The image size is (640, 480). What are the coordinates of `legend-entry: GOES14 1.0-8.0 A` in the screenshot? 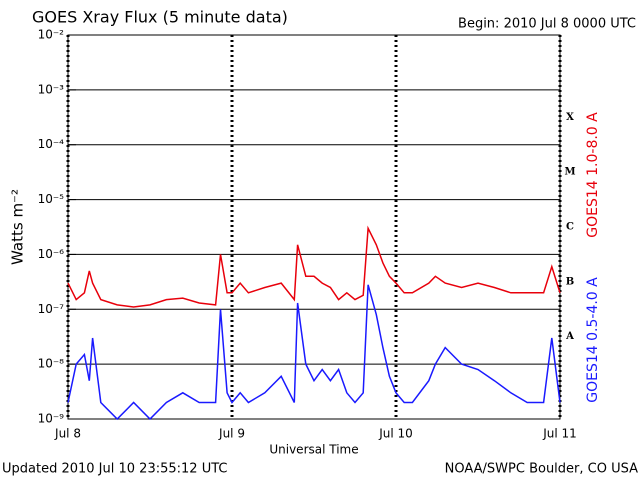 It's located at (593, 175).